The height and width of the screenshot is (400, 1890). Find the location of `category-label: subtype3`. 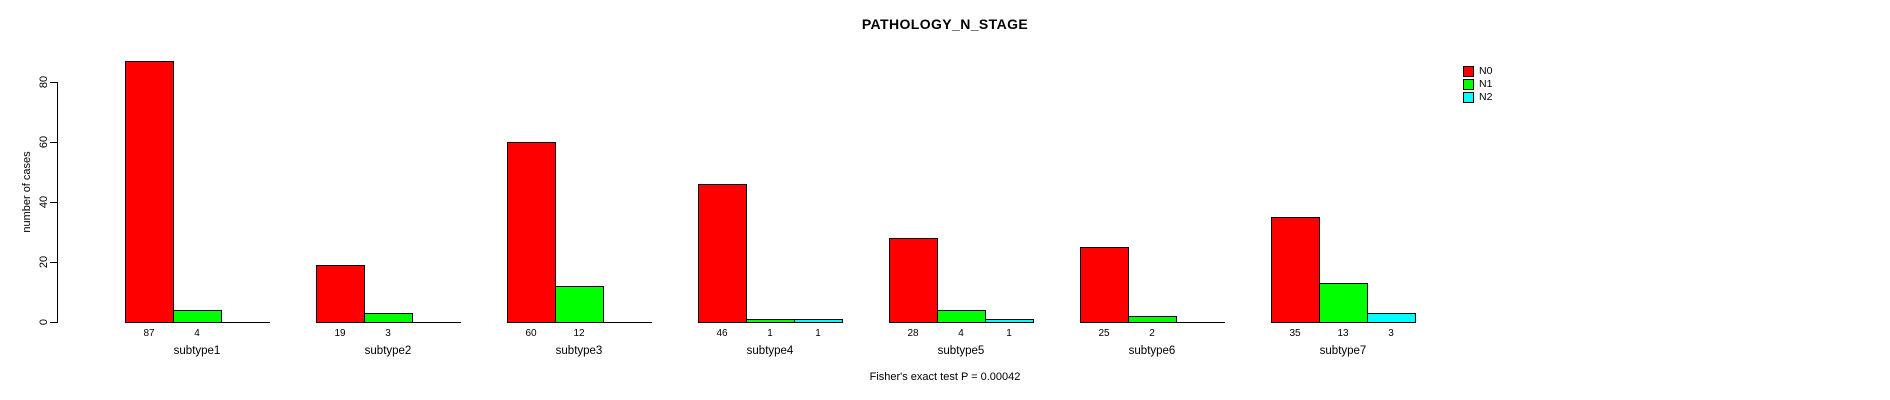

category-label: subtype3 is located at coordinates (579, 351).